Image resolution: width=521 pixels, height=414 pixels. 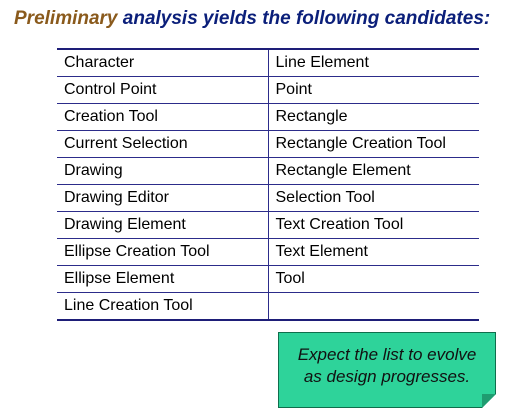 What do you see at coordinates (373, 90) in the screenshot?
I see `table-cell: Point` at bounding box center [373, 90].